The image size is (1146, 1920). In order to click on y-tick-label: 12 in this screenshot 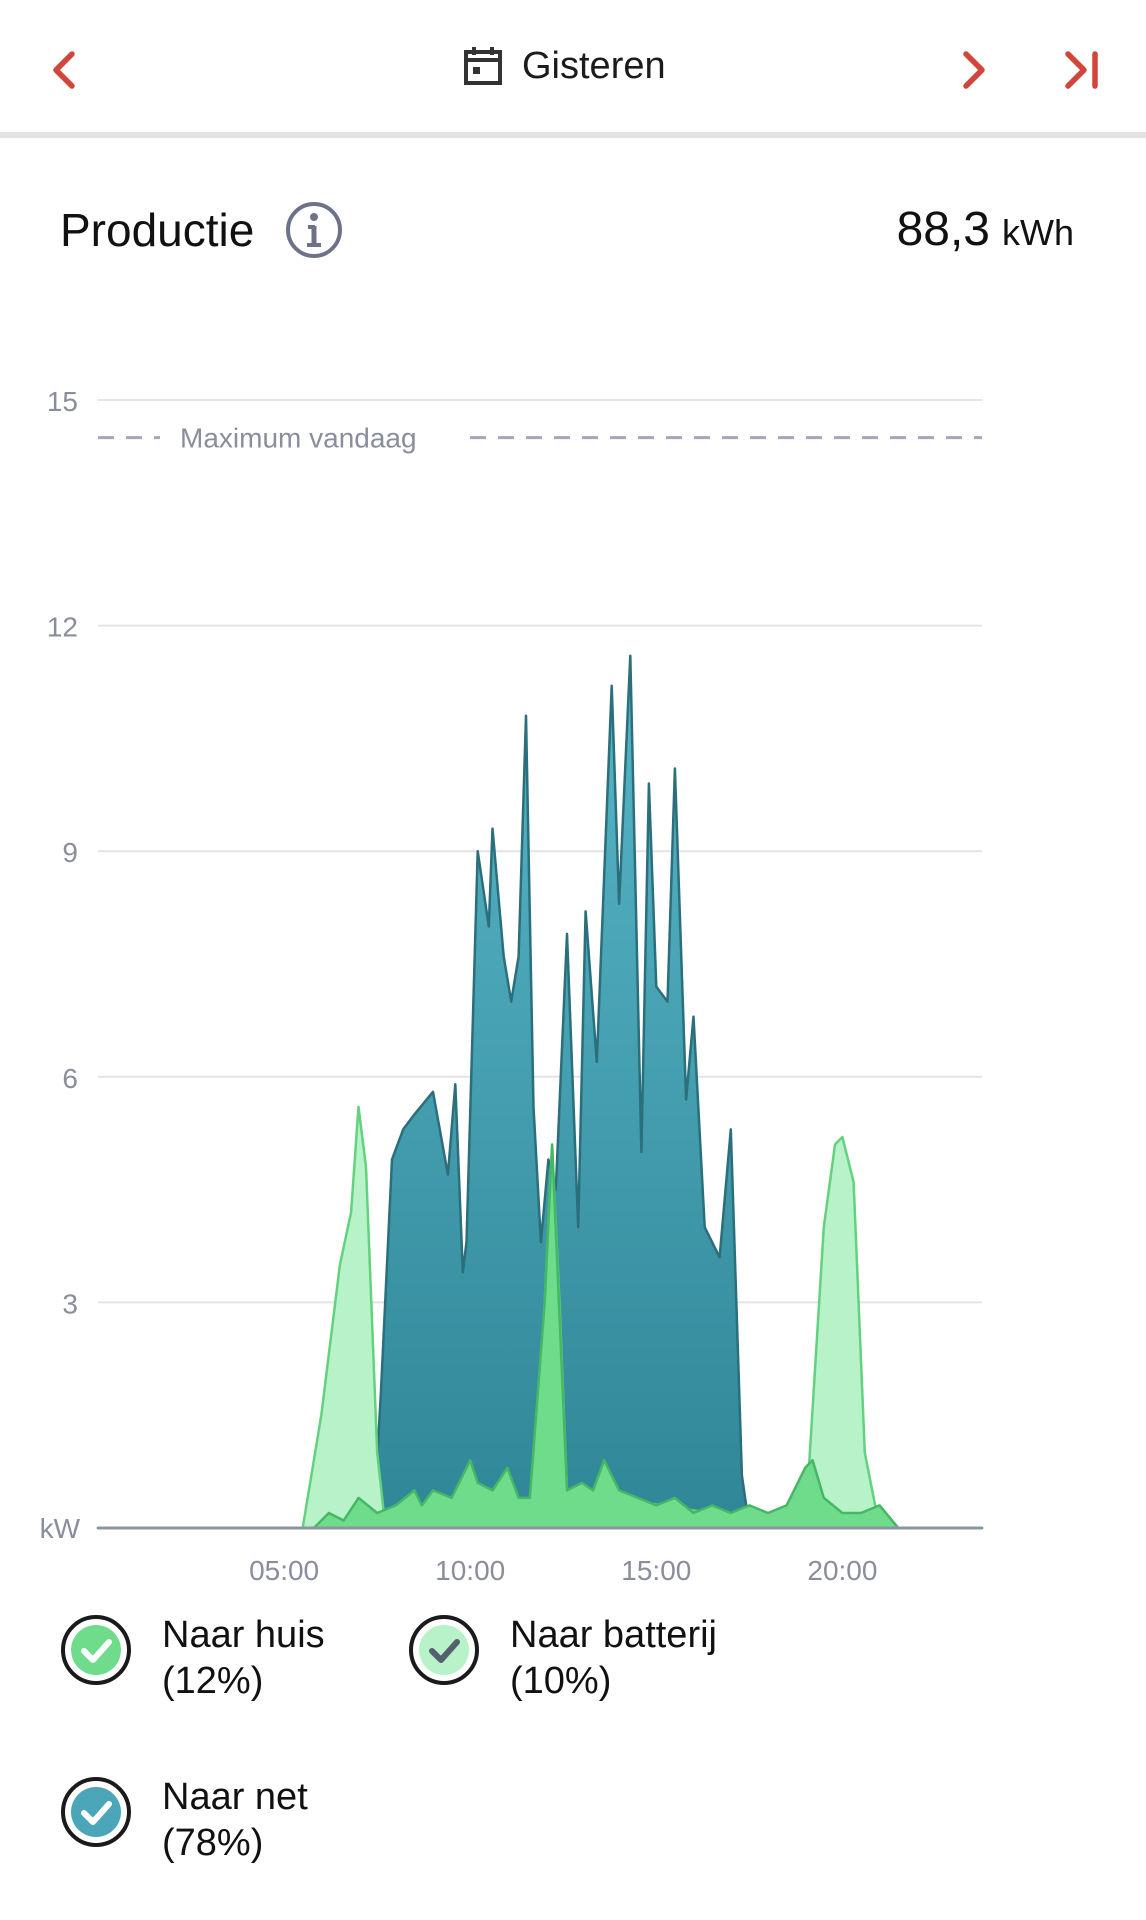, I will do `click(62, 627)`.